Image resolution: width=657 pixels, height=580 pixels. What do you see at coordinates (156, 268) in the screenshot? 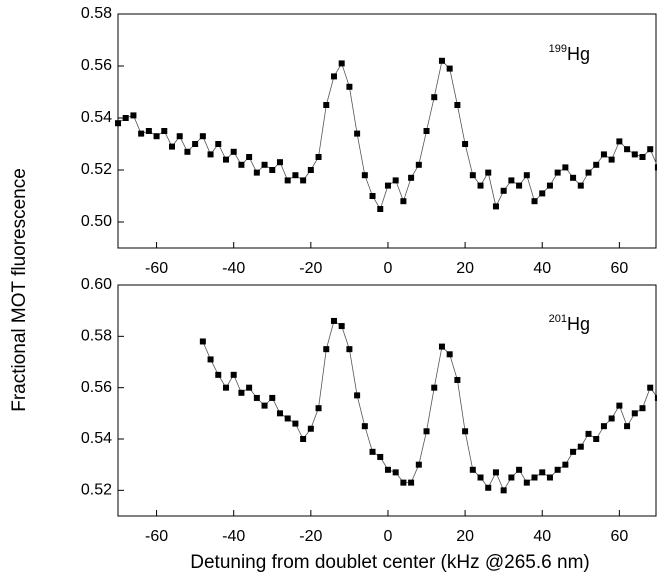
I see `x-tick-label: -60` at bounding box center [156, 268].